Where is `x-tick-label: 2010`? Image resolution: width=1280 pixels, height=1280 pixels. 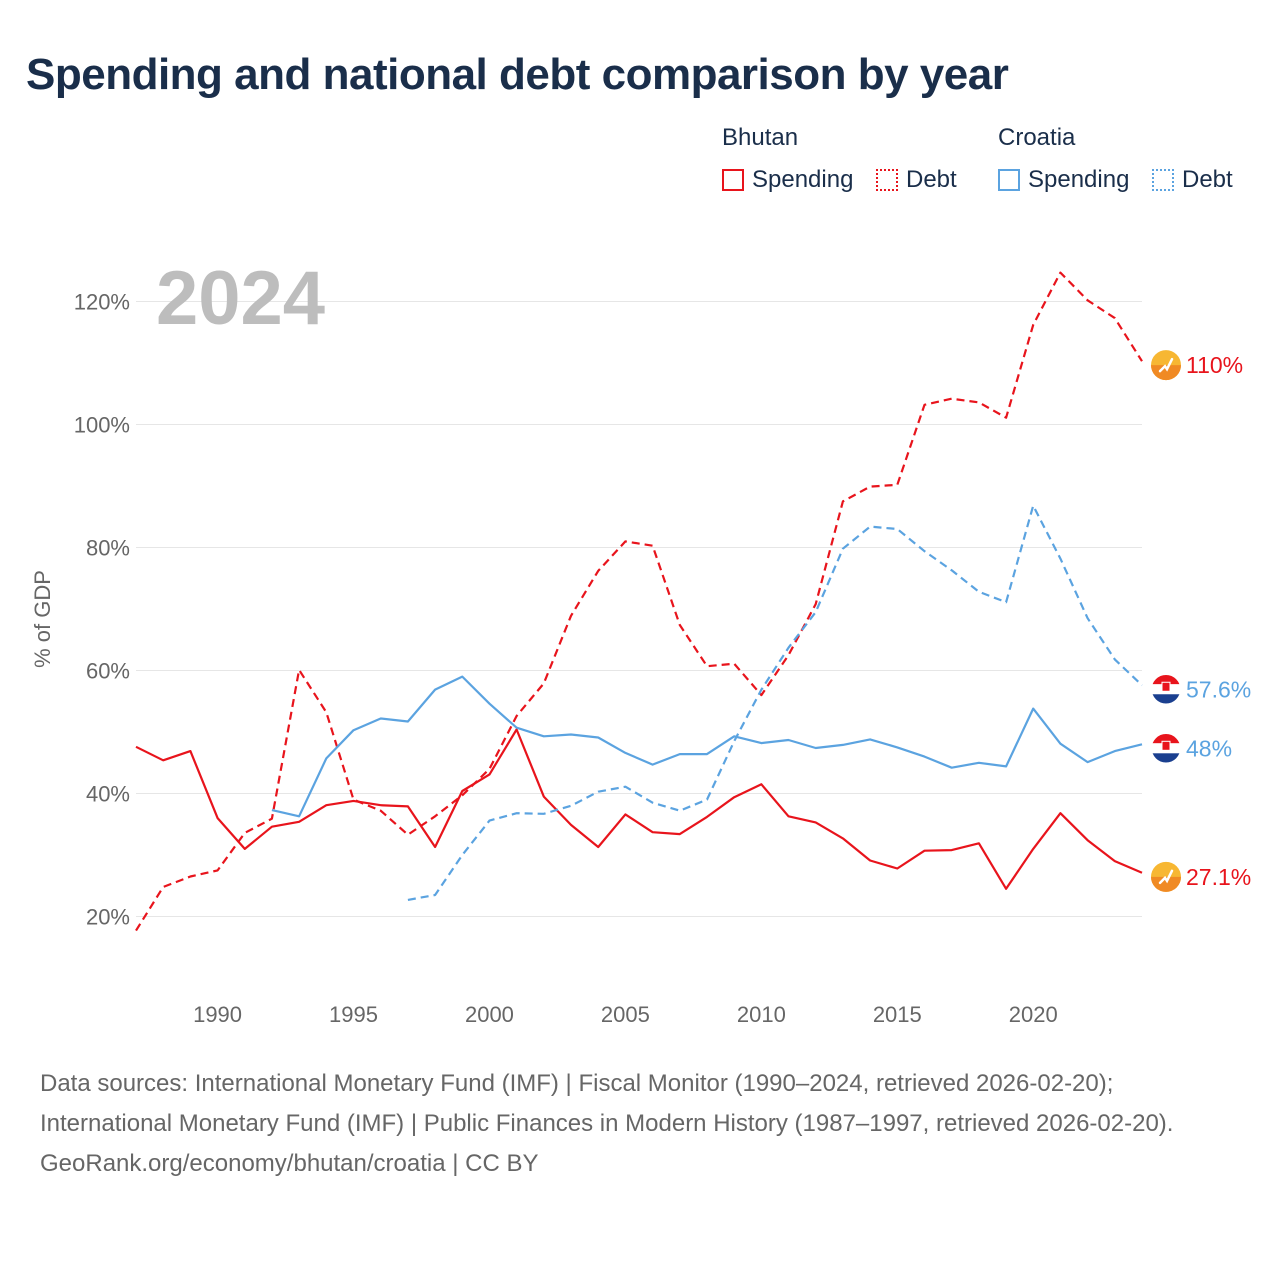
x-tick-label: 2010 is located at coordinates (761, 1014).